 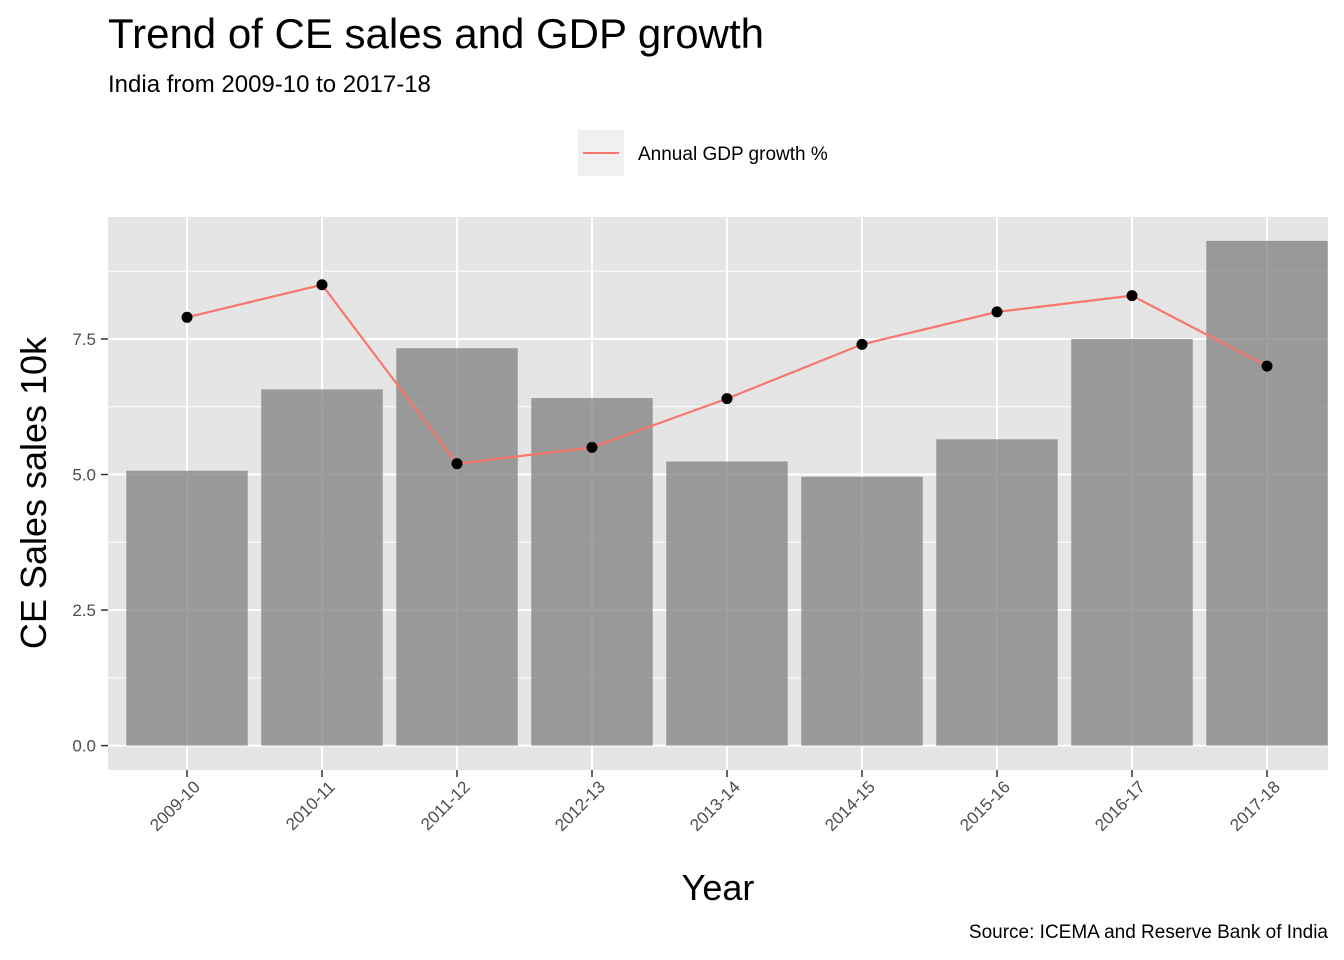 What do you see at coordinates (269, 84) in the screenshot?
I see `chart-subtitle: India from 2009-10 to 2017-18` at bounding box center [269, 84].